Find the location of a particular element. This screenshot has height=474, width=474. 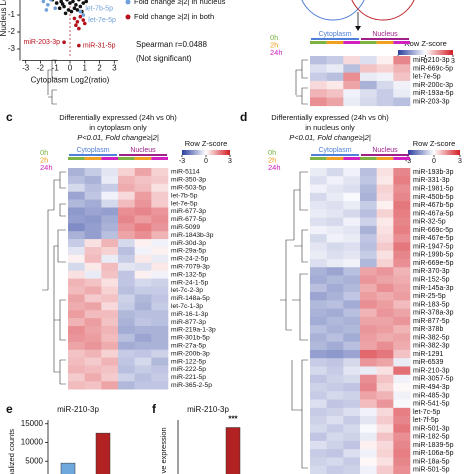

row-label: miR-3057-5p is located at coordinates (433, 379).